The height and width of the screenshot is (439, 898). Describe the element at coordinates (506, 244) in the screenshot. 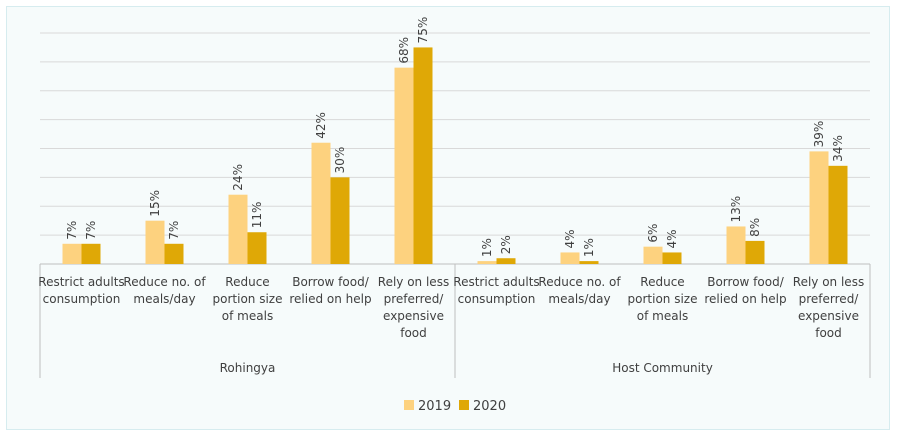

I see `data-label: 2%` at that location.